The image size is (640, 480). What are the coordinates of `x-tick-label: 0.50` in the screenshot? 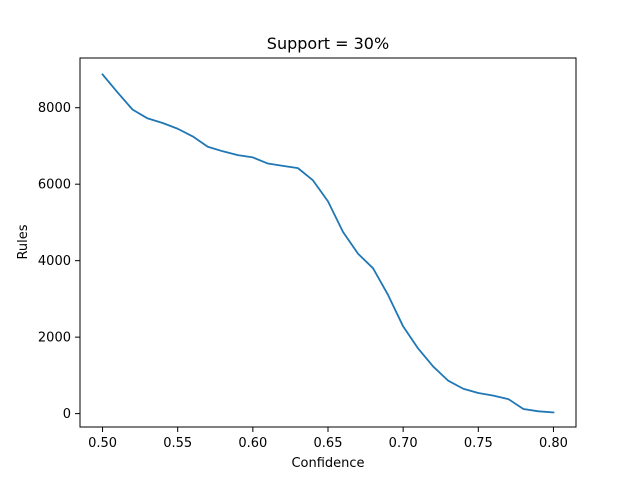 It's located at (102, 443).